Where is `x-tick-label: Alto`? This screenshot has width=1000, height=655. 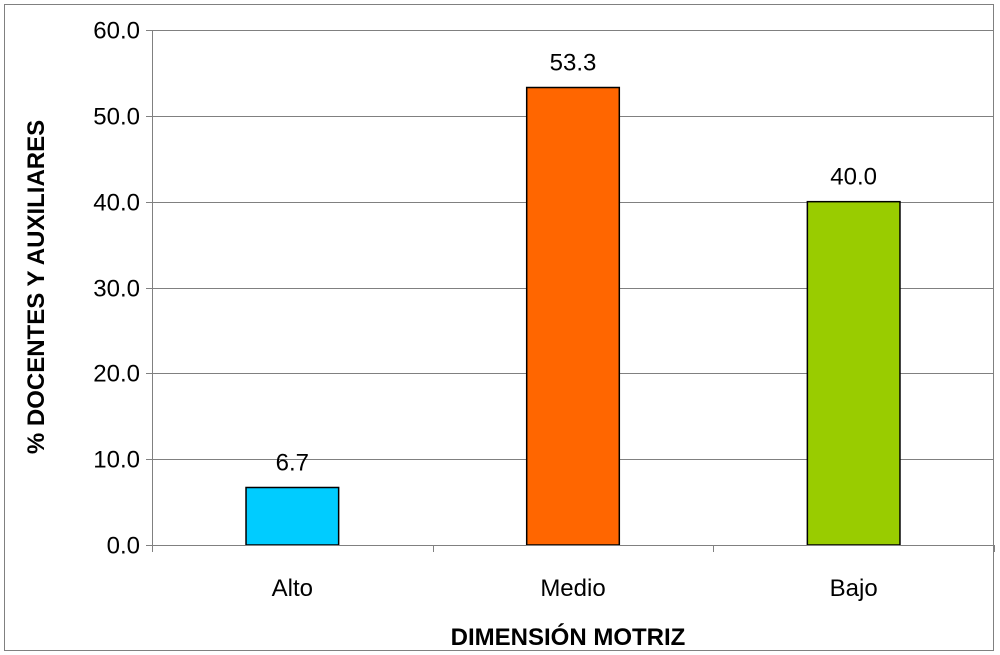
x-tick-label: Alto is located at coordinates (292, 588).